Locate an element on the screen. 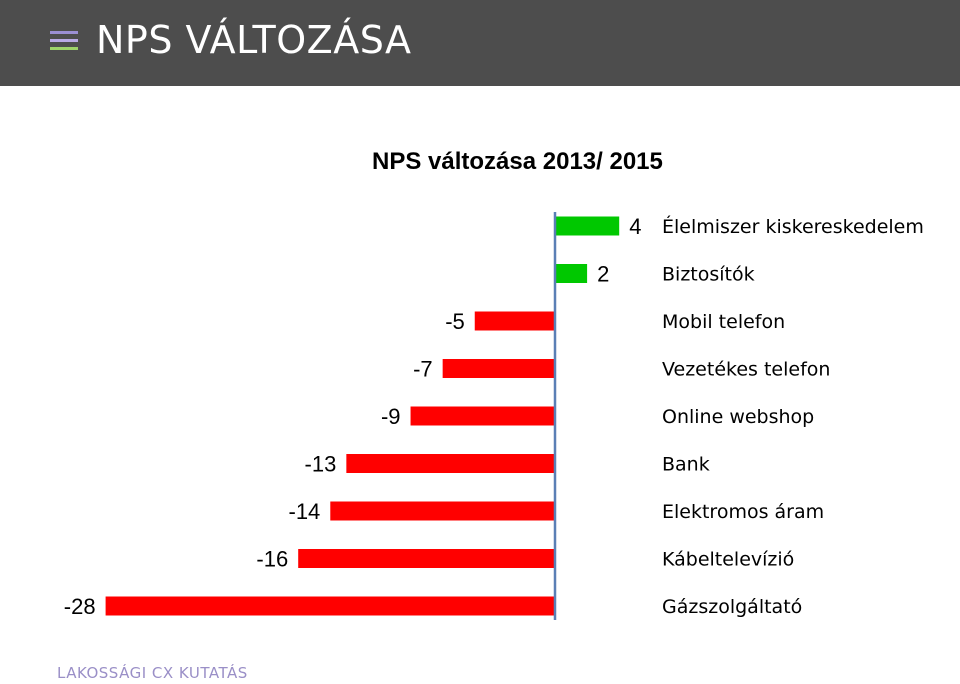 Image resolution: width=960 pixels, height=684 pixels. category-label-1: Biztosítók is located at coordinates (708, 275).